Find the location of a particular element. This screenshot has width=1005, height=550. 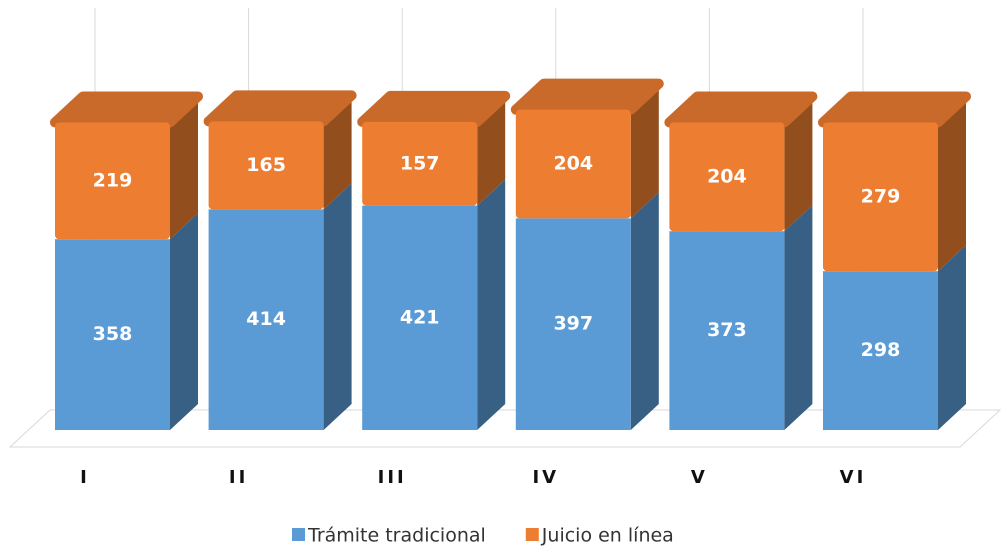

value-label: 279 is located at coordinates (881, 196).